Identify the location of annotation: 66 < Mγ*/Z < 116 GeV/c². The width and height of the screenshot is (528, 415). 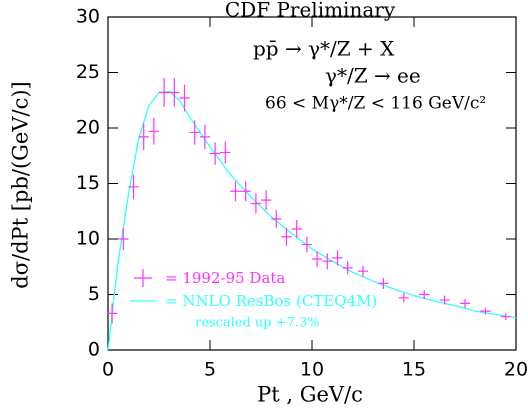
(375, 104).